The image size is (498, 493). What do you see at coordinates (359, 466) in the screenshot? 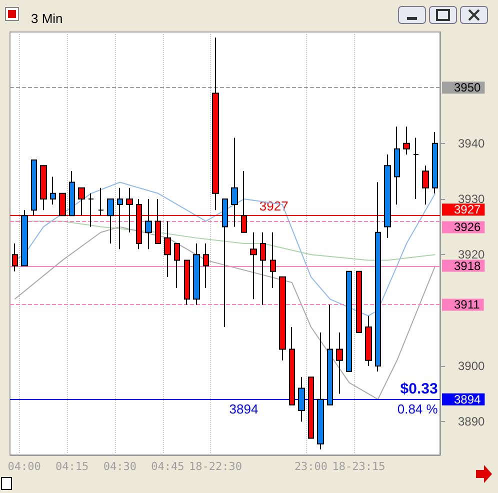
I see `x-tick-label: 18-23:15` at bounding box center [359, 466].